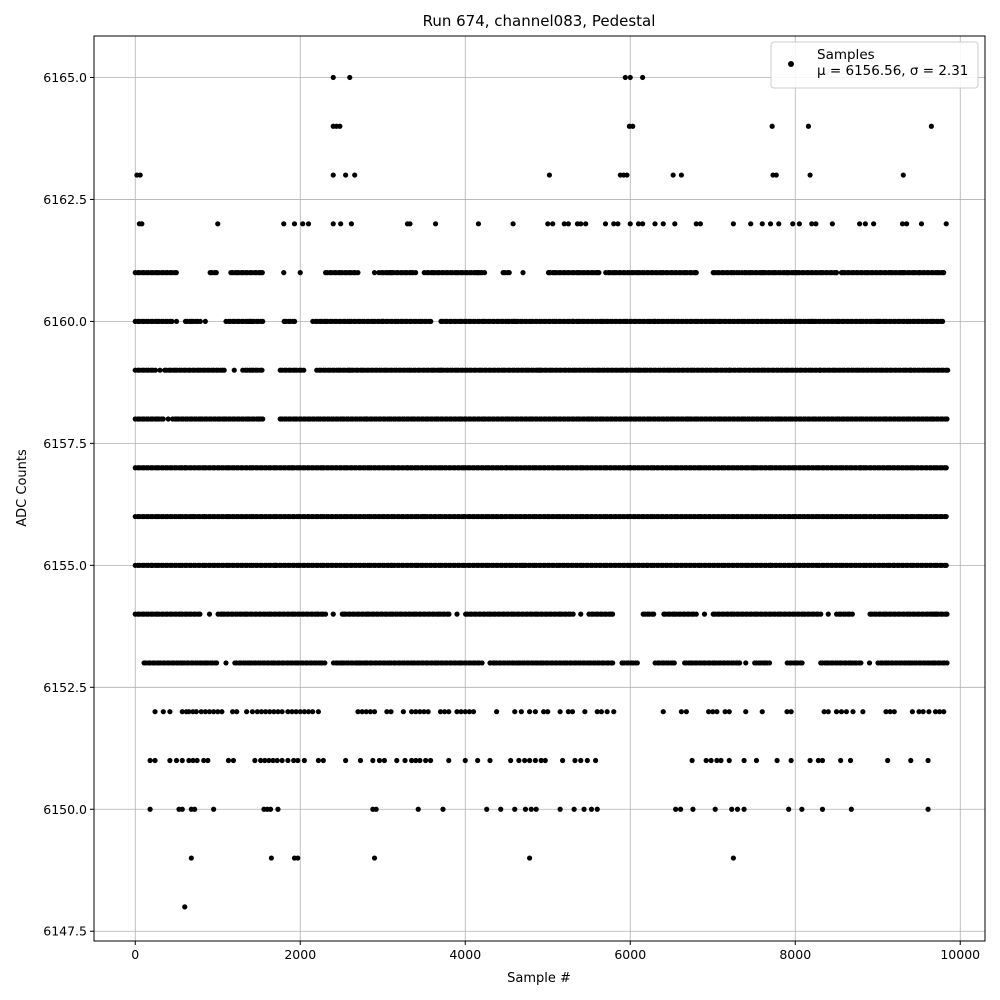  I want to click on x-tick-label: 8000, so click(795, 954).